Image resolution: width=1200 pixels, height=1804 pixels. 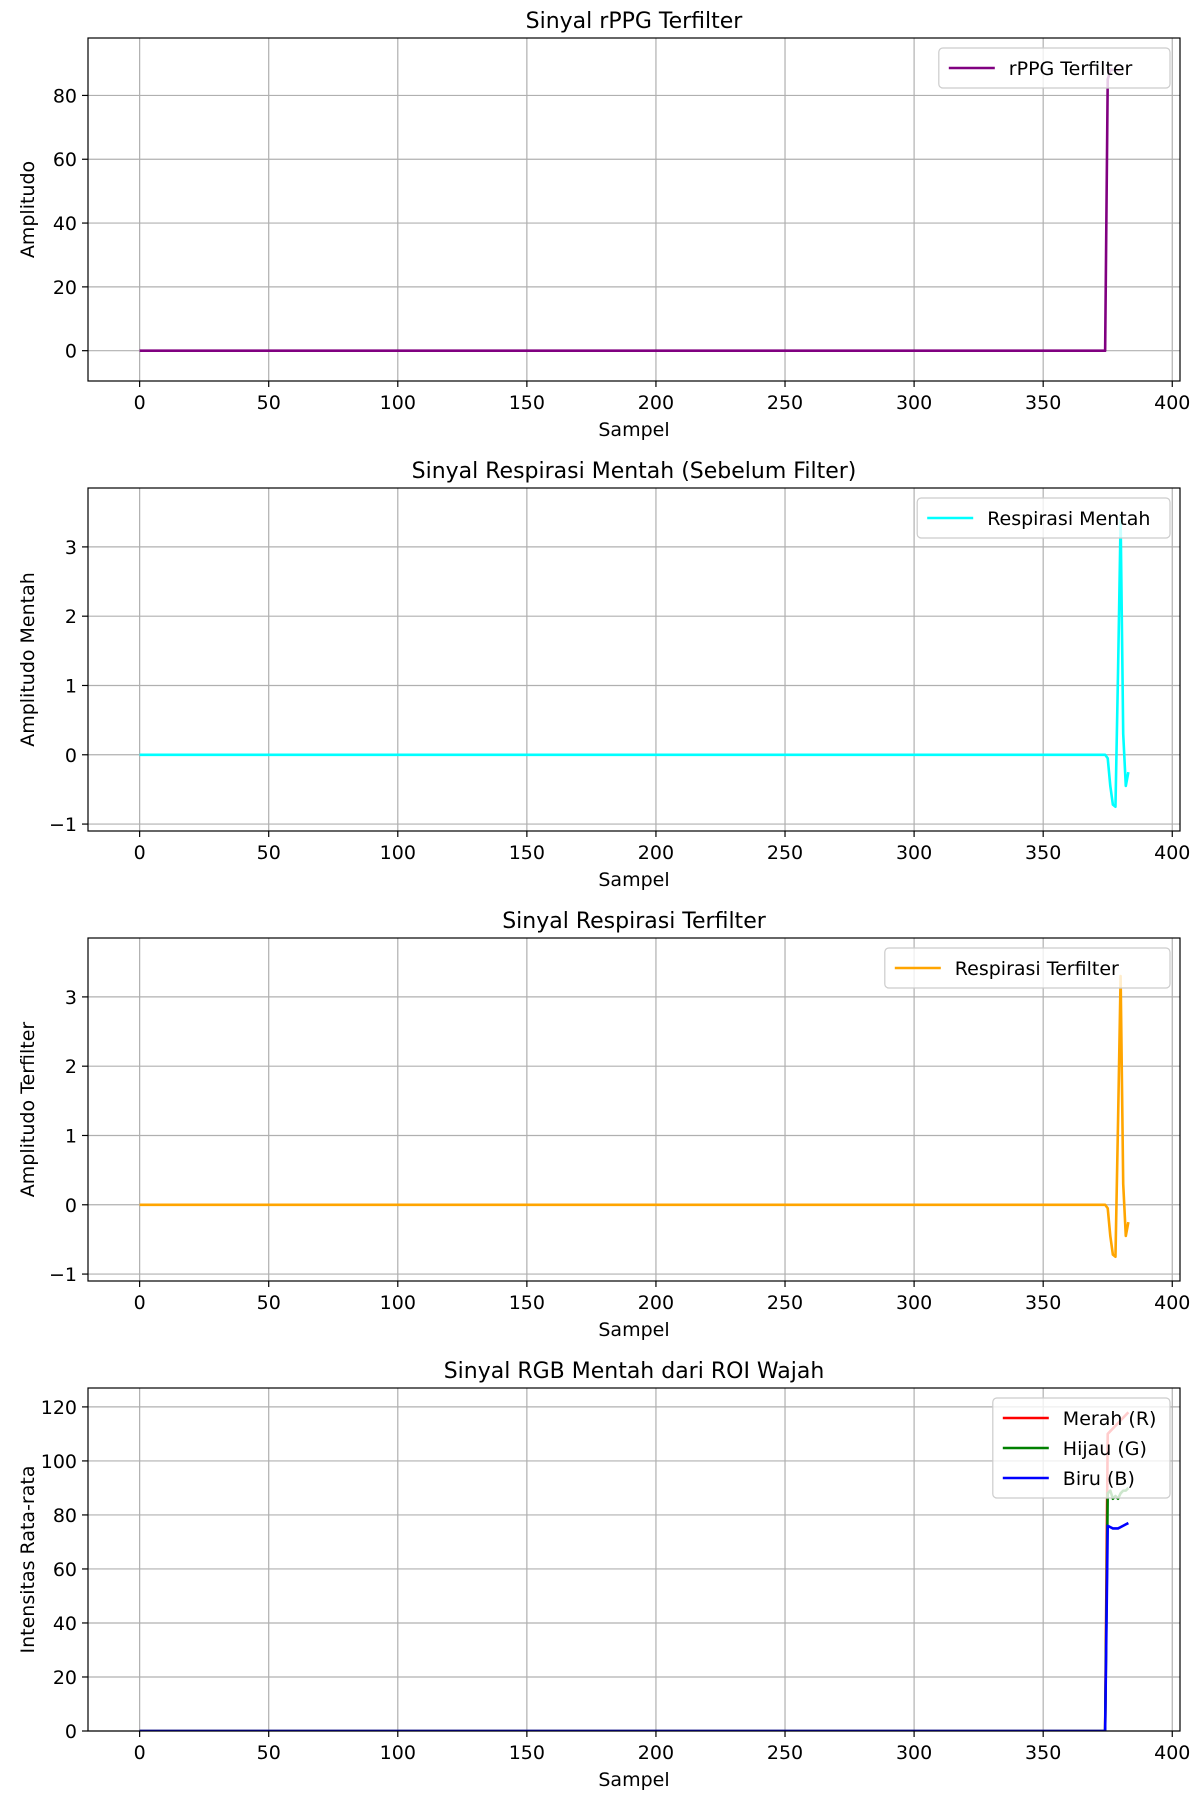 What do you see at coordinates (28, 1560) in the screenshot?
I see `y-axis-label: Intensitas Rata-rata` at bounding box center [28, 1560].